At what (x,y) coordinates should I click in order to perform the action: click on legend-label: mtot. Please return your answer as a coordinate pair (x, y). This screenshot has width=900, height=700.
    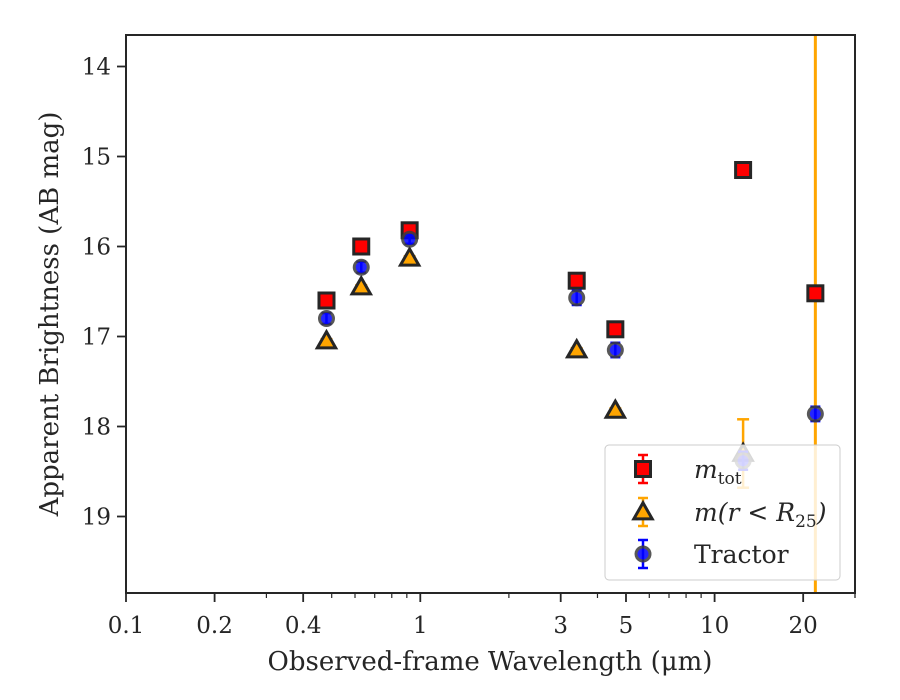
    Looking at the image, I should click on (718, 472).